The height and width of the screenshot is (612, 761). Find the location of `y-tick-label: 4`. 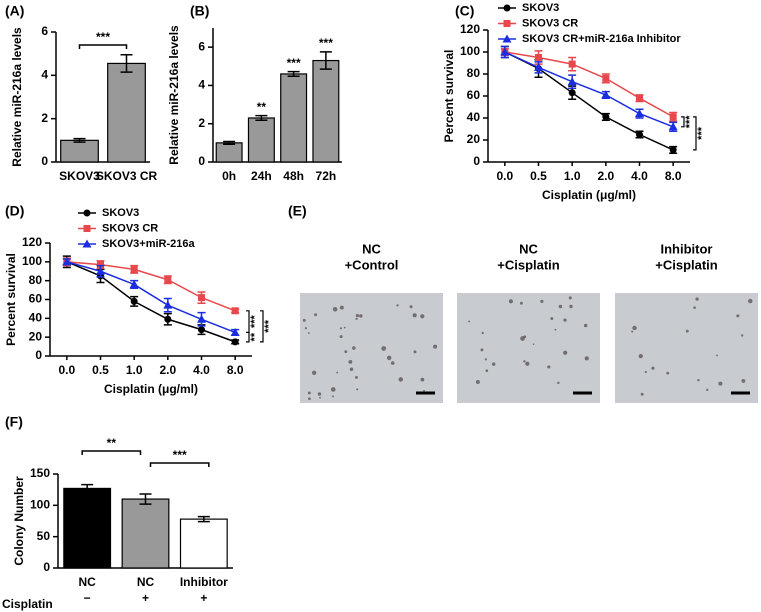

y-tick-label: 4 is located at coordinates (201, 85).